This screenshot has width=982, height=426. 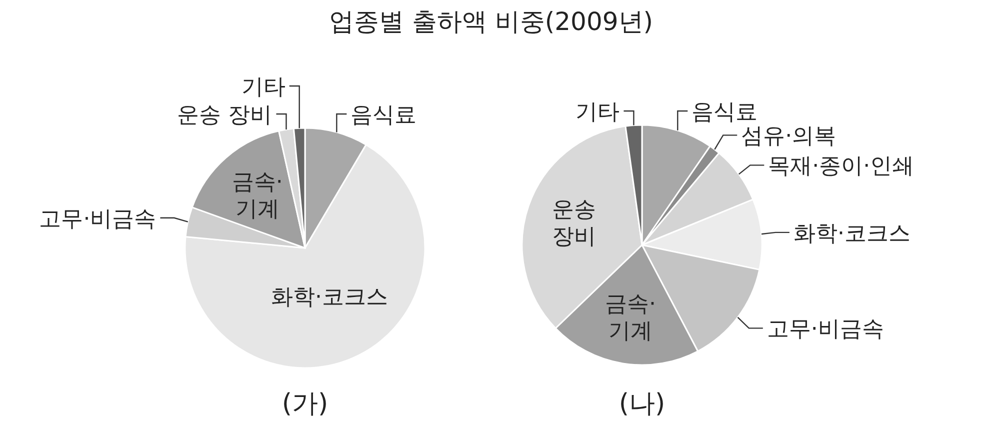 What do you see at coordinates (305, 404) in the screenshot?
I see `text: (가)` at bounding box center [305, 404].